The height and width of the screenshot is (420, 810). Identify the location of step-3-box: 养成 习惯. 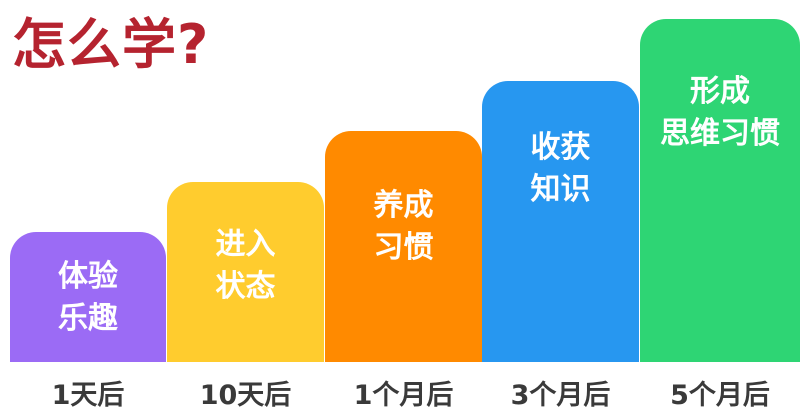
(403, 246).